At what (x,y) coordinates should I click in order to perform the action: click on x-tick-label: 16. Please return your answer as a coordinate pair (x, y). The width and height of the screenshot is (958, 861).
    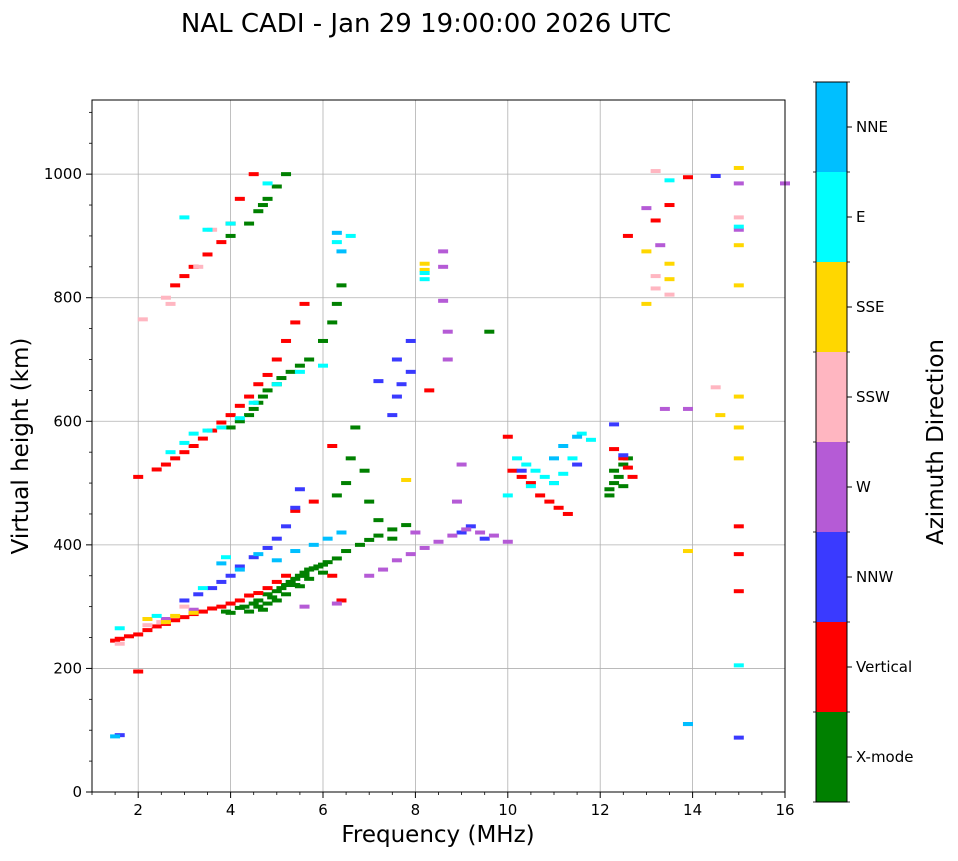
    Looking at the image, I should click on (784, 810).